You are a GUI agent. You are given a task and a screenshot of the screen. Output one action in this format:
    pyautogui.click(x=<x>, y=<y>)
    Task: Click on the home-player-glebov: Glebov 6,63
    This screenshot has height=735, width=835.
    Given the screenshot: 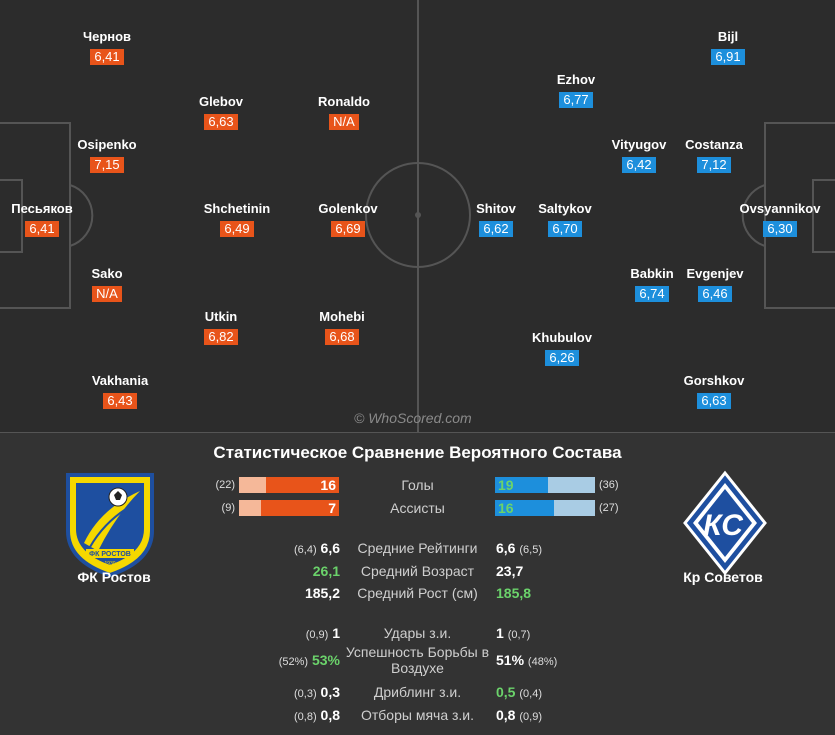 What is the action you would take?
    pyautogui.click(x=221, y=112)
    